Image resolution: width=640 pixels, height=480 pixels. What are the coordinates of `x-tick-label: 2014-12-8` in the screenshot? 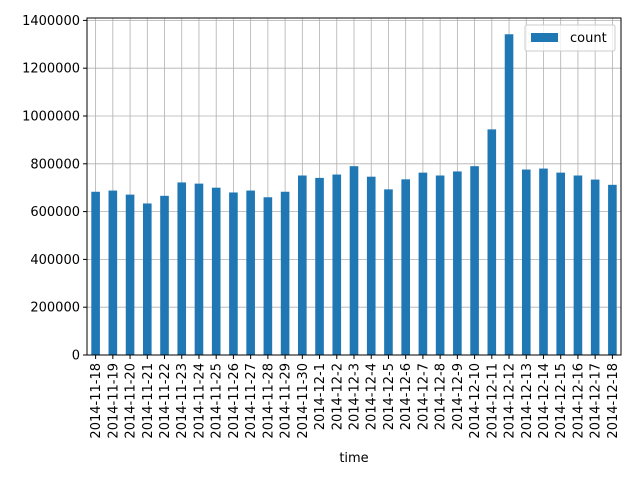 It's located at (441, 396).